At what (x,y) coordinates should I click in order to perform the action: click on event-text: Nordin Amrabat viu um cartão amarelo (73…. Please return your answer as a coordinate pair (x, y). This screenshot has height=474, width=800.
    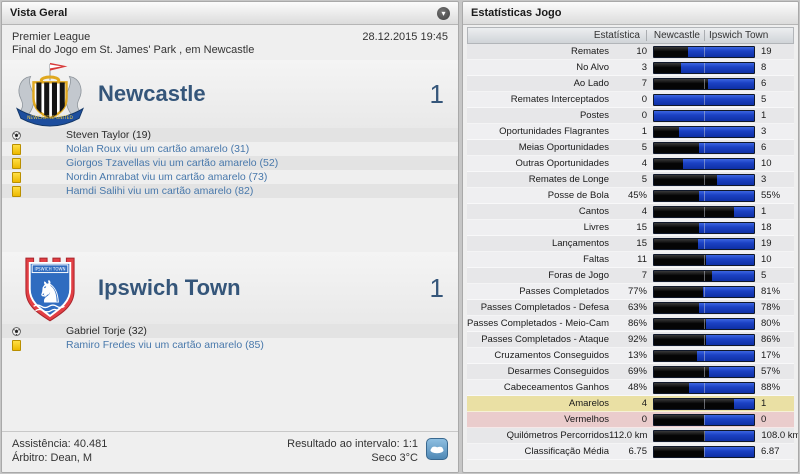
    Looking at the image, I should click on (167, 177).